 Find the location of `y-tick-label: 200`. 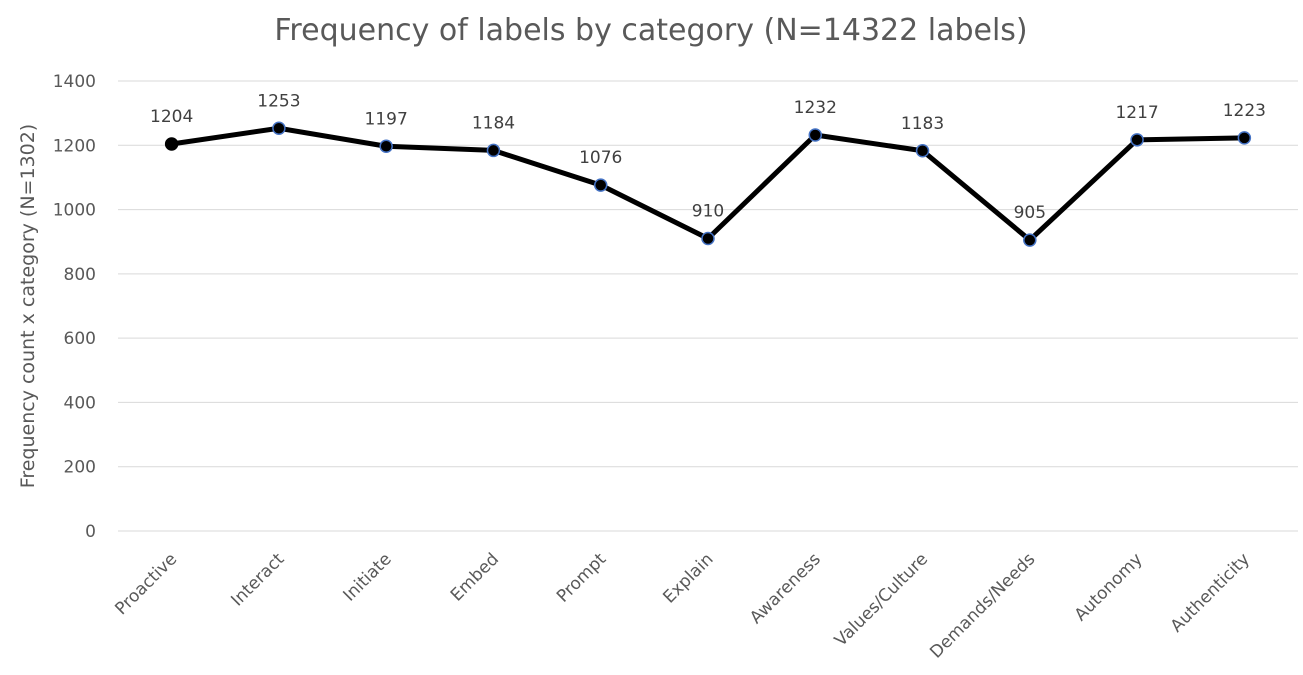

y-tick-label: 200 is located at coordinates (80, 468).